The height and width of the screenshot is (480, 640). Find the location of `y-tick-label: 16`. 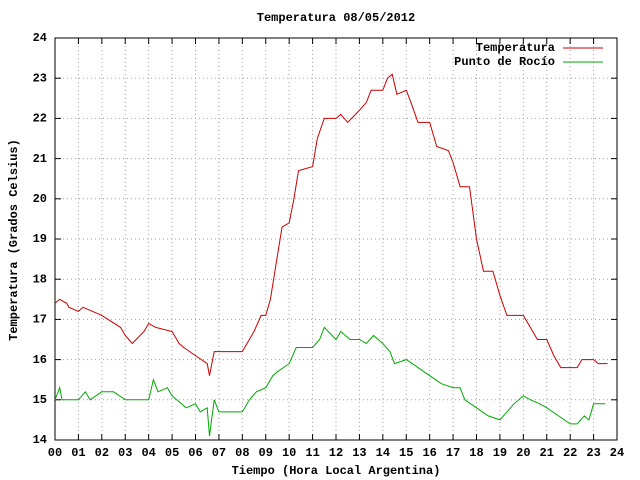

y-tick-label: 16 is located at coordinates (40, 360).